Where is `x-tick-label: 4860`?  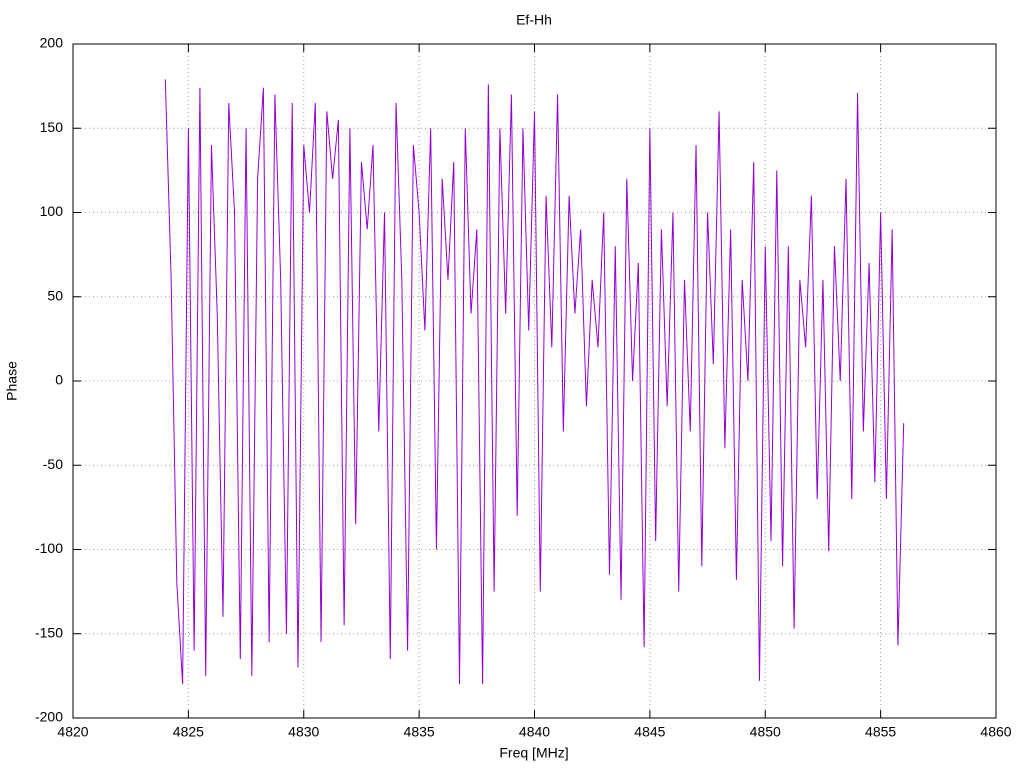 x-tick-label: 4860 is located at coordinates (995, 732).